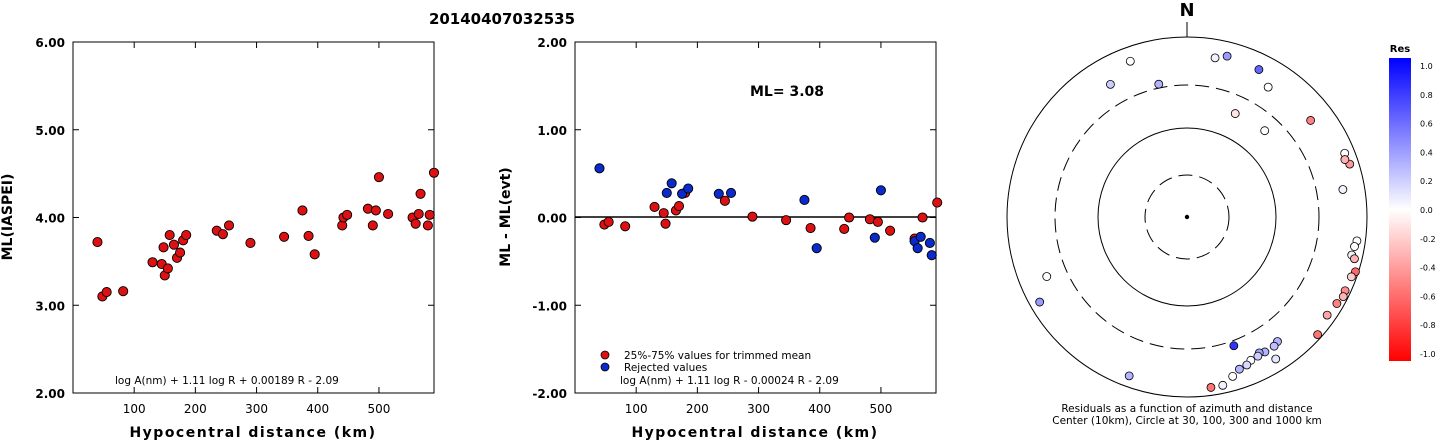 The image size is (1437, 441). What do you see at coordinates (717, 356) in the screenshot?
I see `legend-label-trimmed: 25%-75% values for trimmed mean` at bounding box center [717, 356].